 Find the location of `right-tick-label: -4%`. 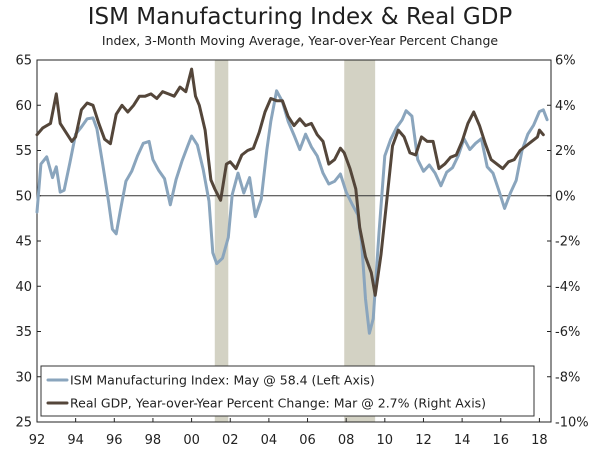

right-tick-label: -4% is located at coordinates (567, 287).